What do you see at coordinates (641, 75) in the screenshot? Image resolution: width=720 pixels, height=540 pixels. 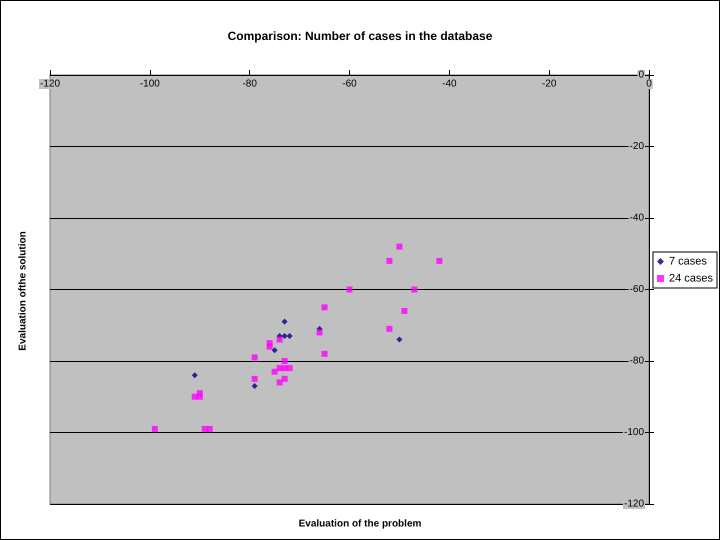 I see `y-tick-label: 0` at bounding box center [641, 75].